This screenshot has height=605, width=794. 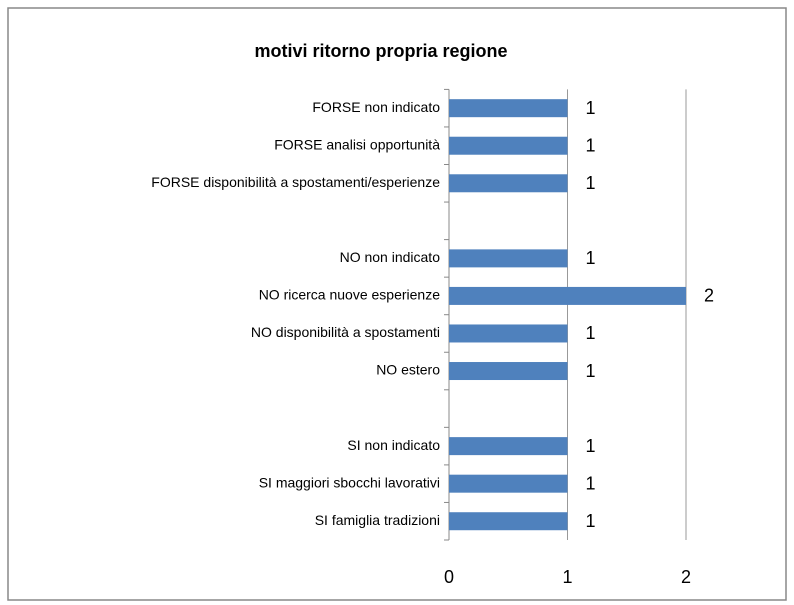 I want to click on value-label: 2, so click(x=709, y=296).